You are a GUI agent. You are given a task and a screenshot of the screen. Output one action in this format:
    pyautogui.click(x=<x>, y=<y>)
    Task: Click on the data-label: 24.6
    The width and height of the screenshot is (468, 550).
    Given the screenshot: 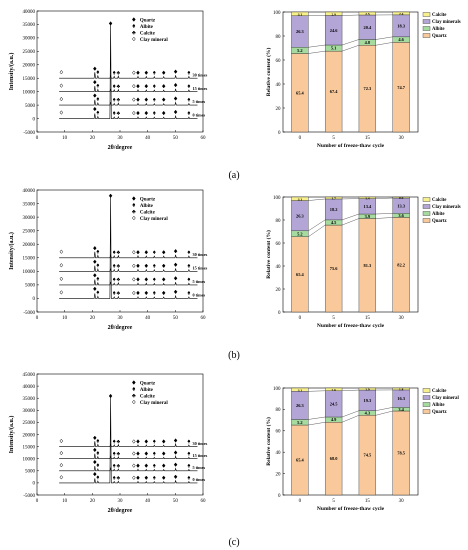 What is the action you would take?
    pyautogui.click(x=334, y=30)
    